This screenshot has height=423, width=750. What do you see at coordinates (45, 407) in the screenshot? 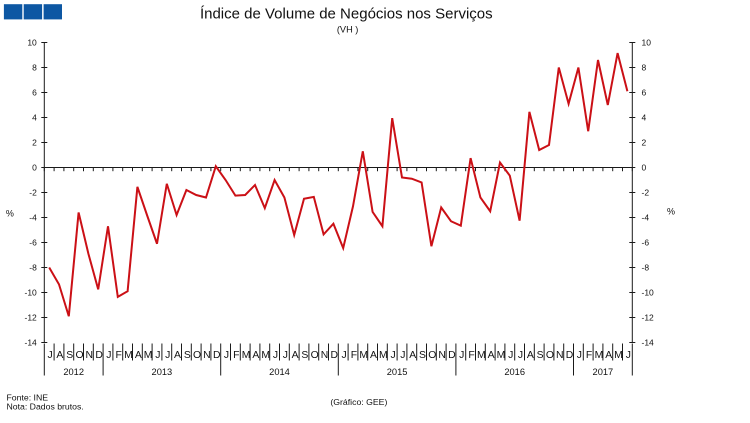
I see `svg-text: Nota: Dados brutos.` at bounding box center [45, 407].